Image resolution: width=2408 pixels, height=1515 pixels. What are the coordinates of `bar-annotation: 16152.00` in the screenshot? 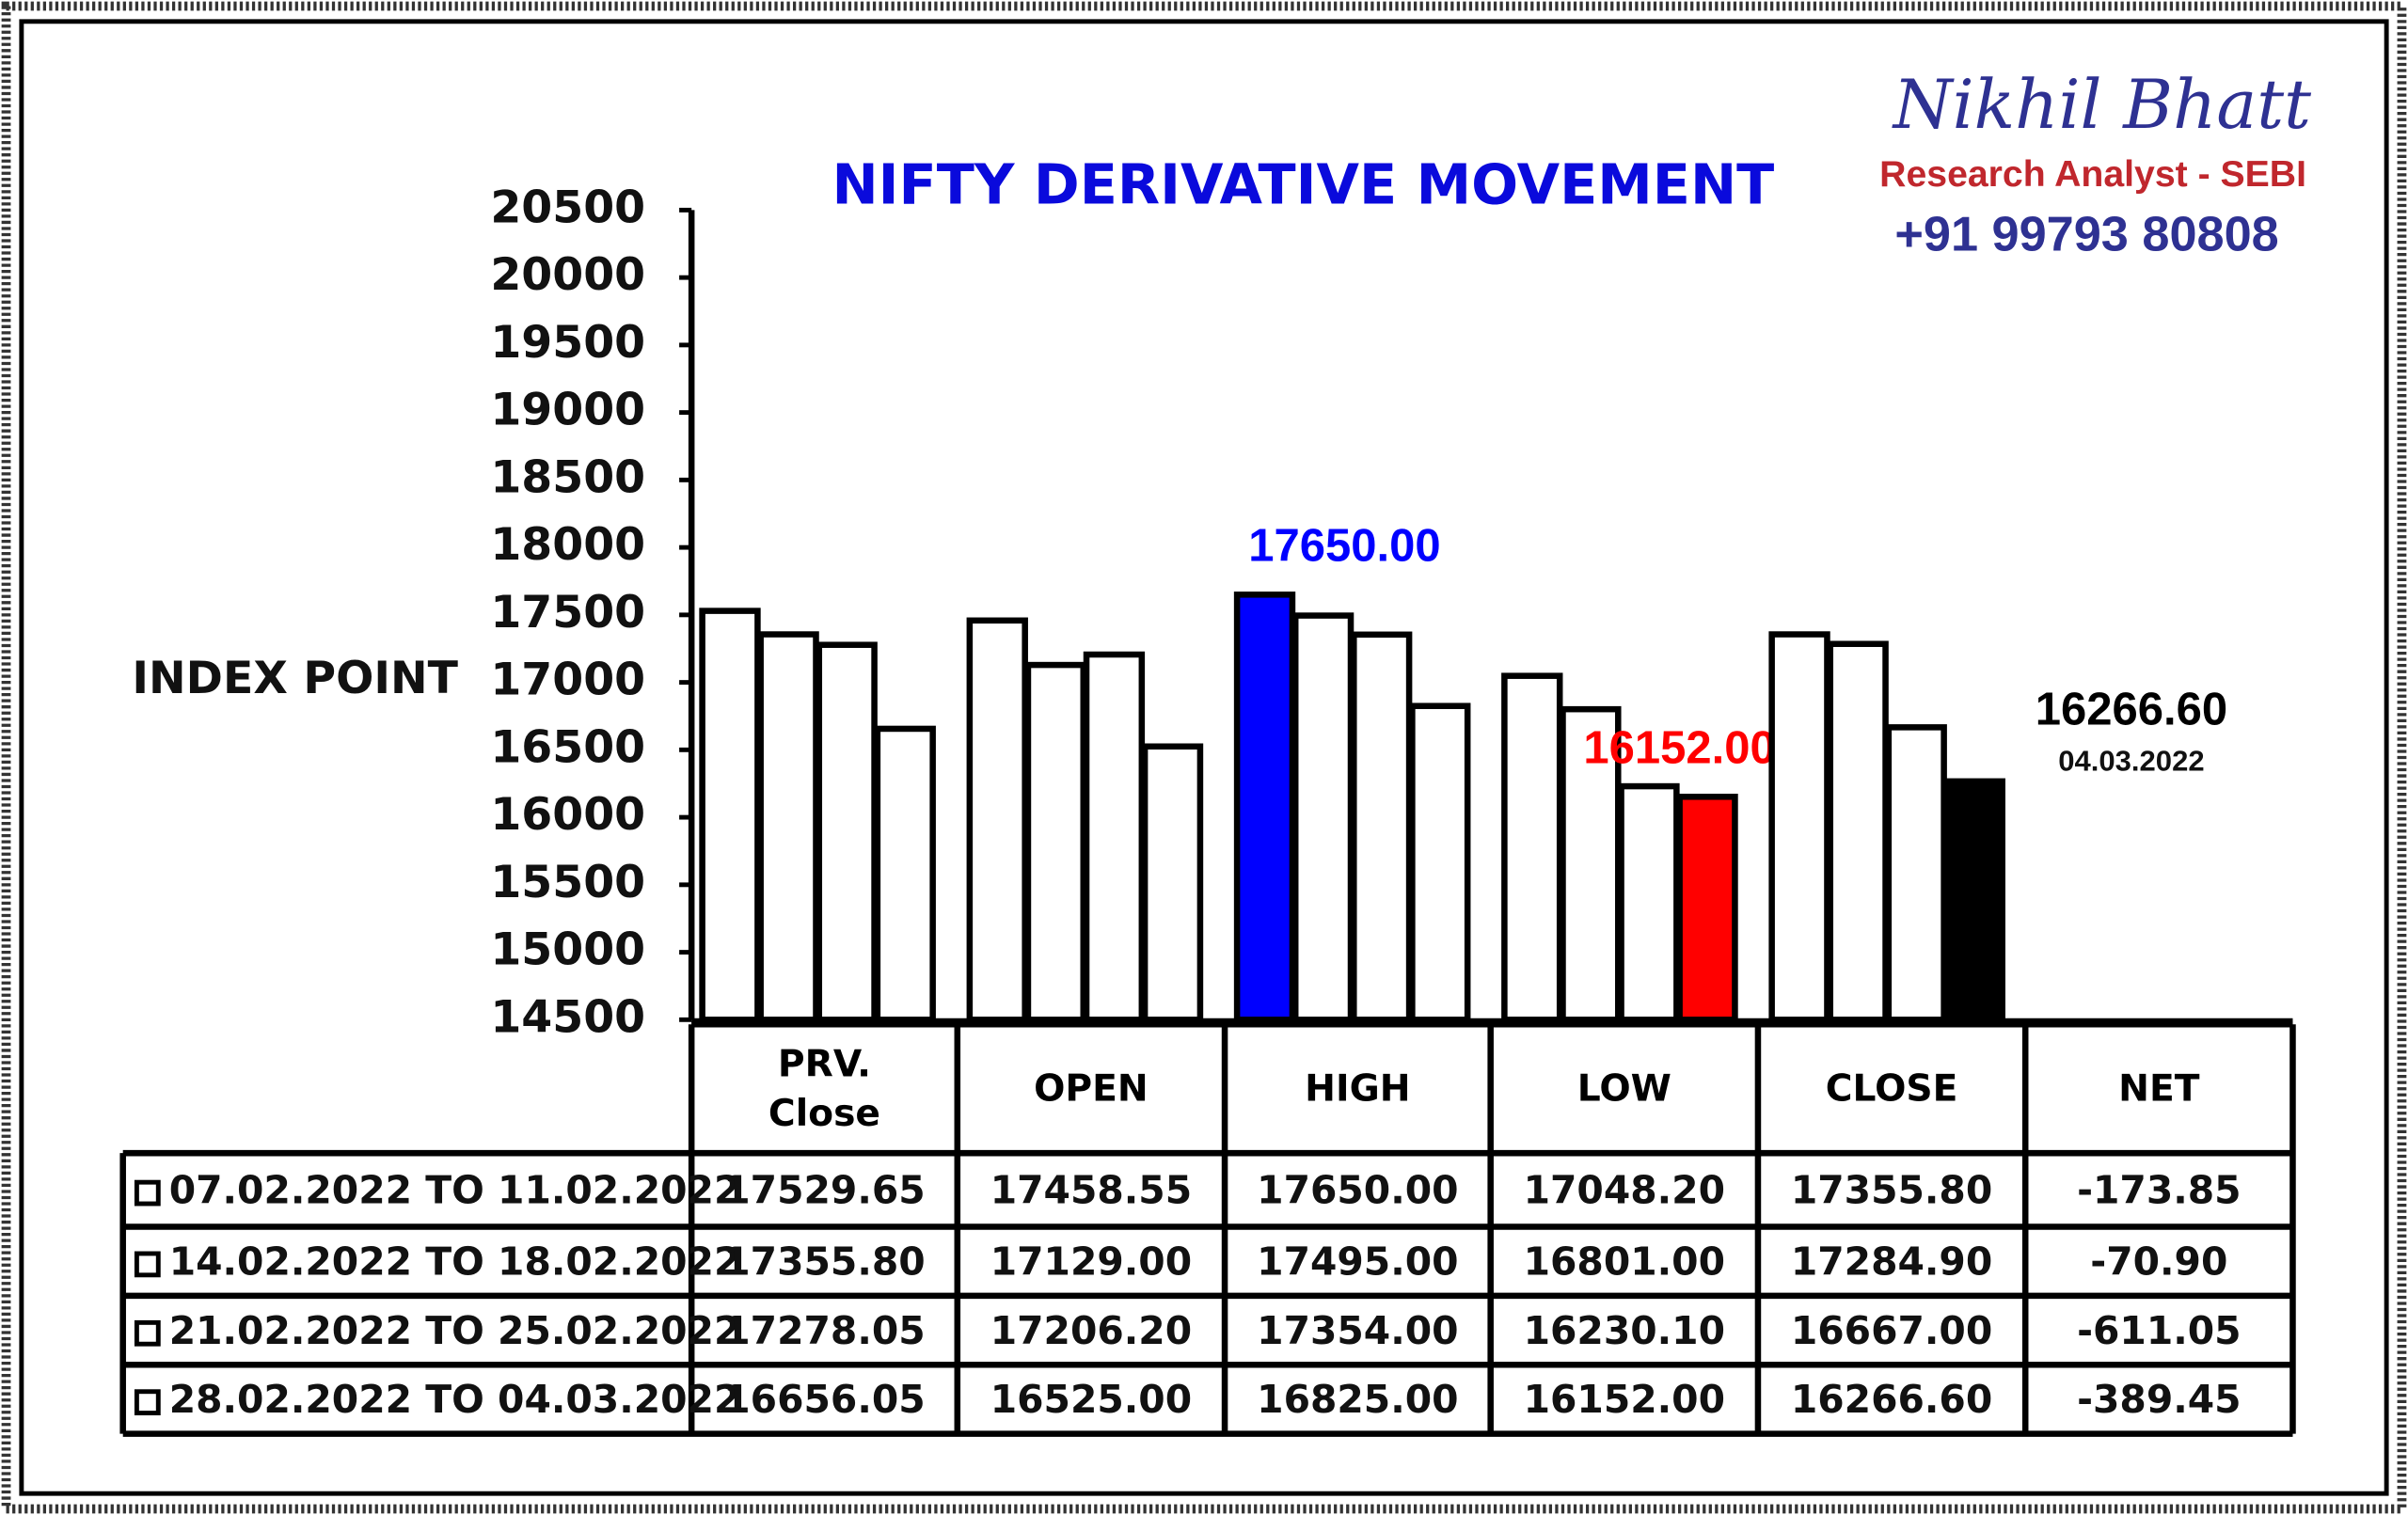 It's located at (1679, 747).